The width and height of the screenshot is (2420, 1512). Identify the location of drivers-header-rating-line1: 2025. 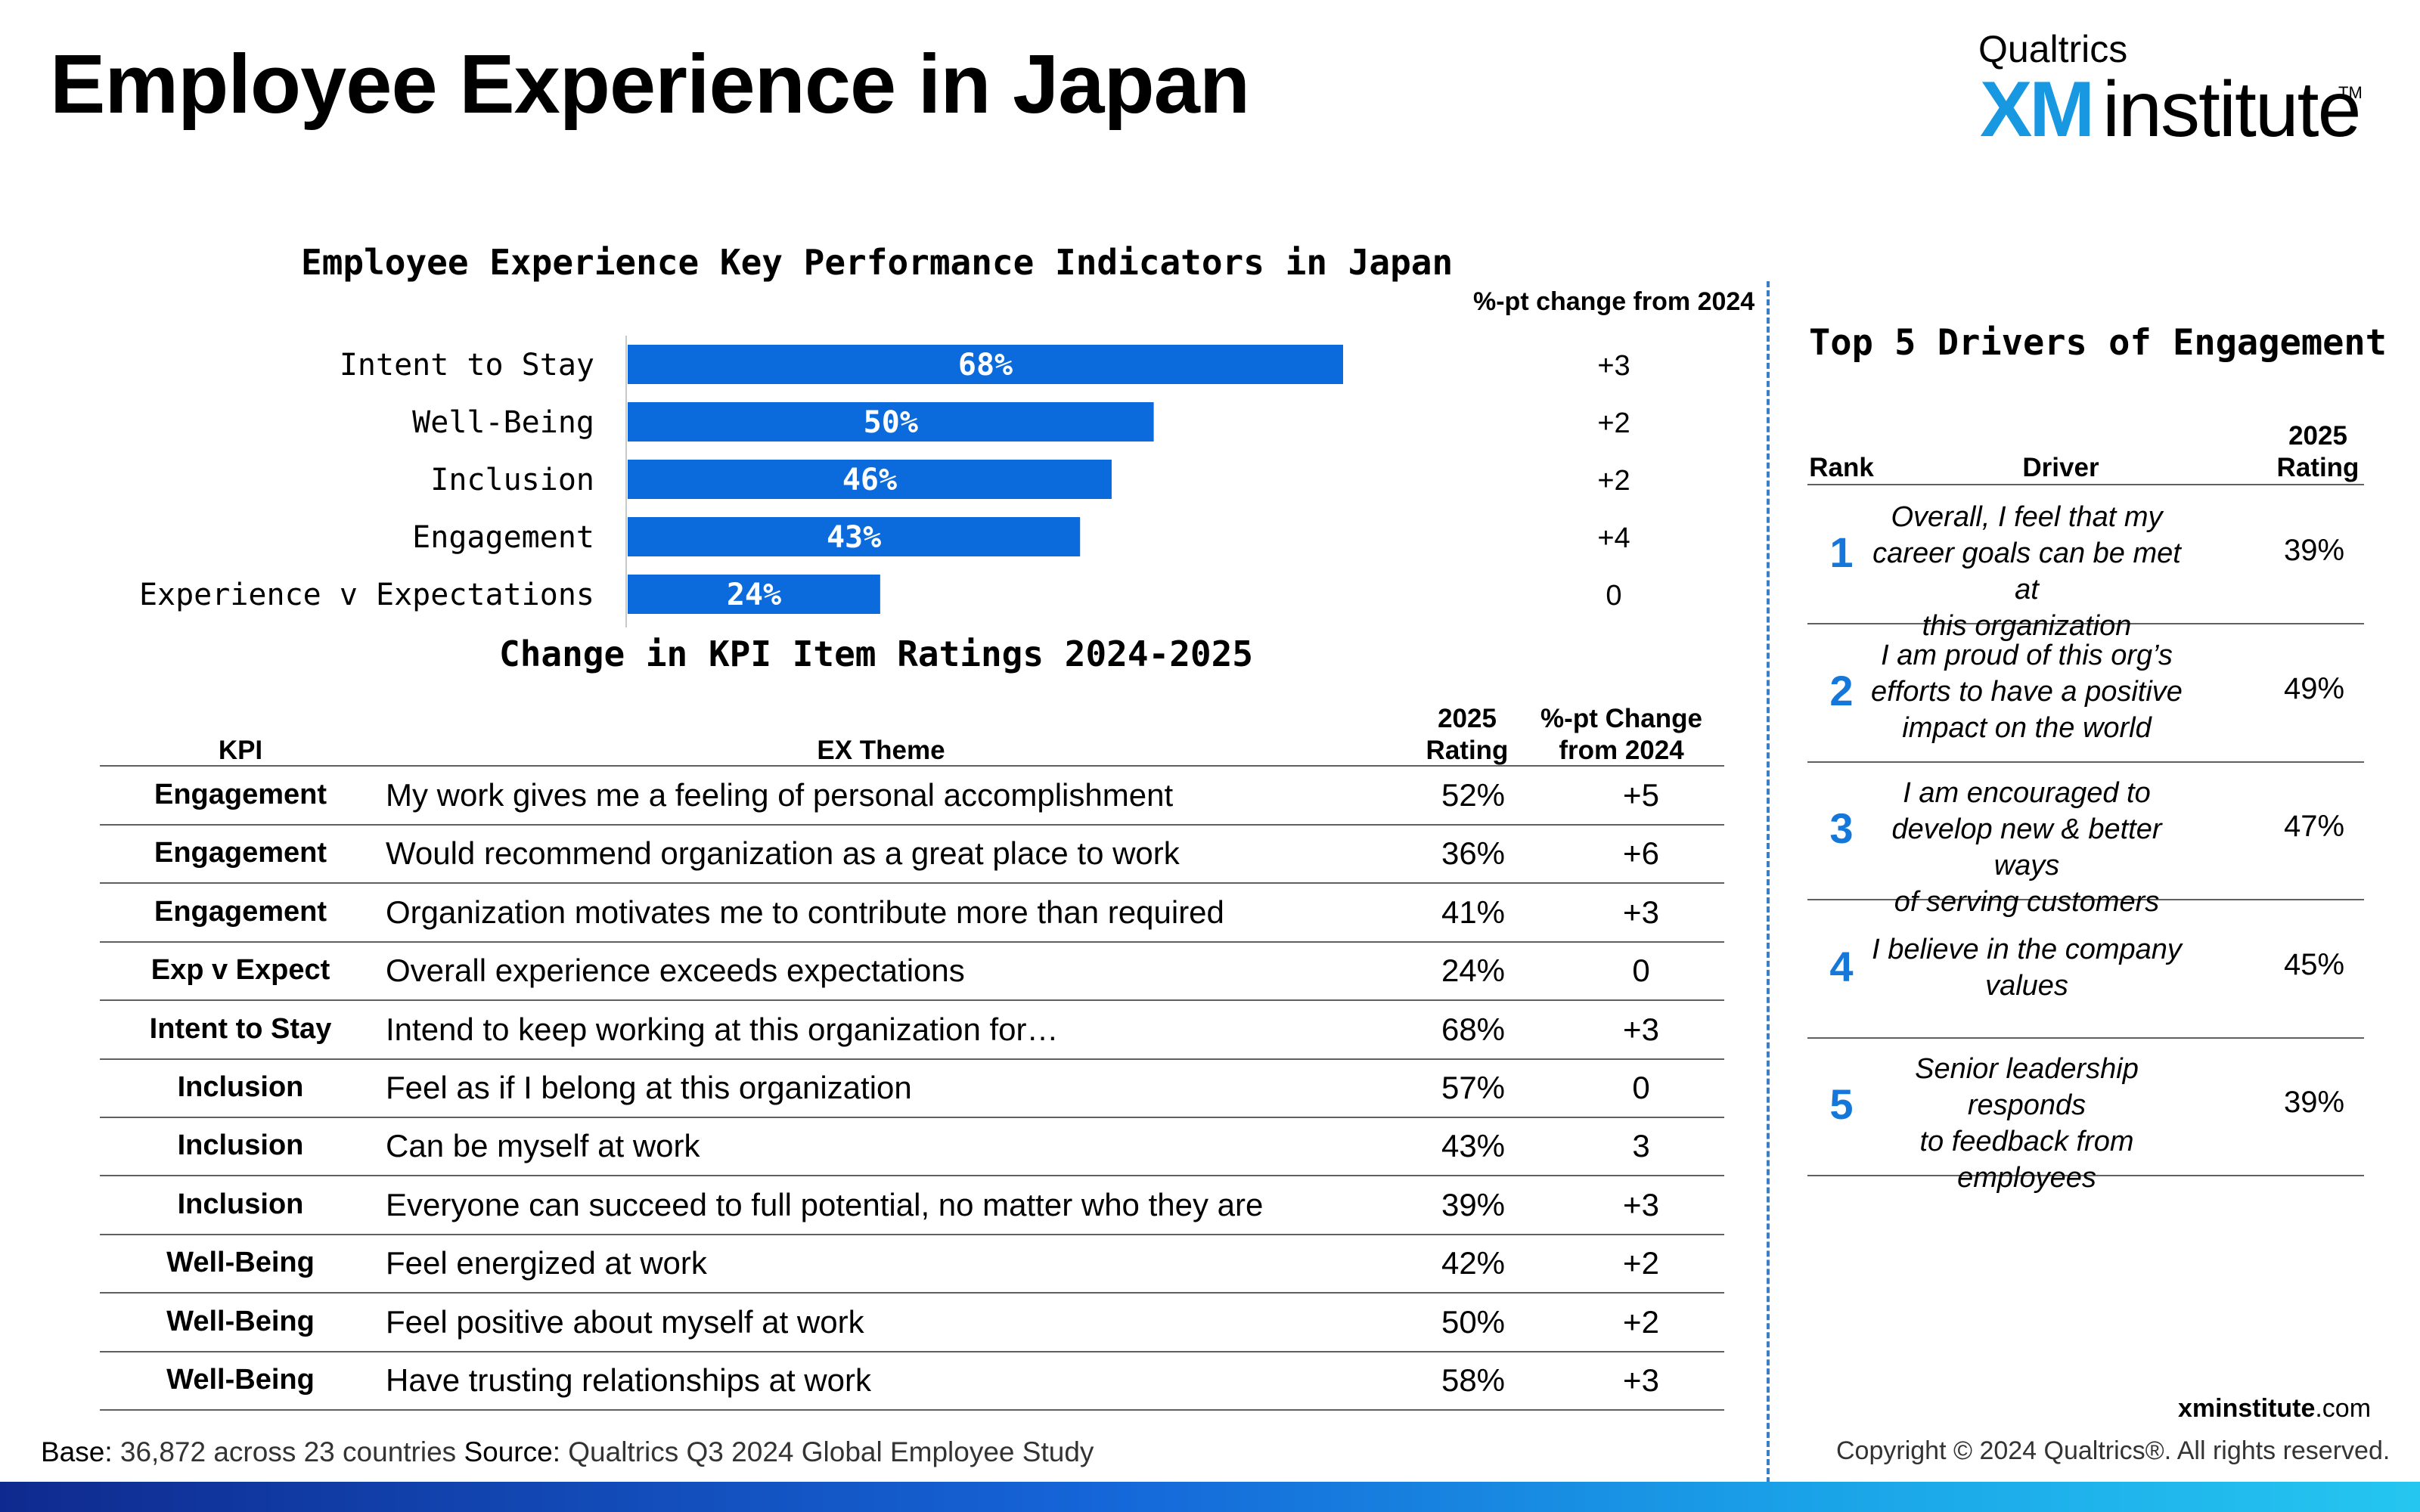
(2317, 436).